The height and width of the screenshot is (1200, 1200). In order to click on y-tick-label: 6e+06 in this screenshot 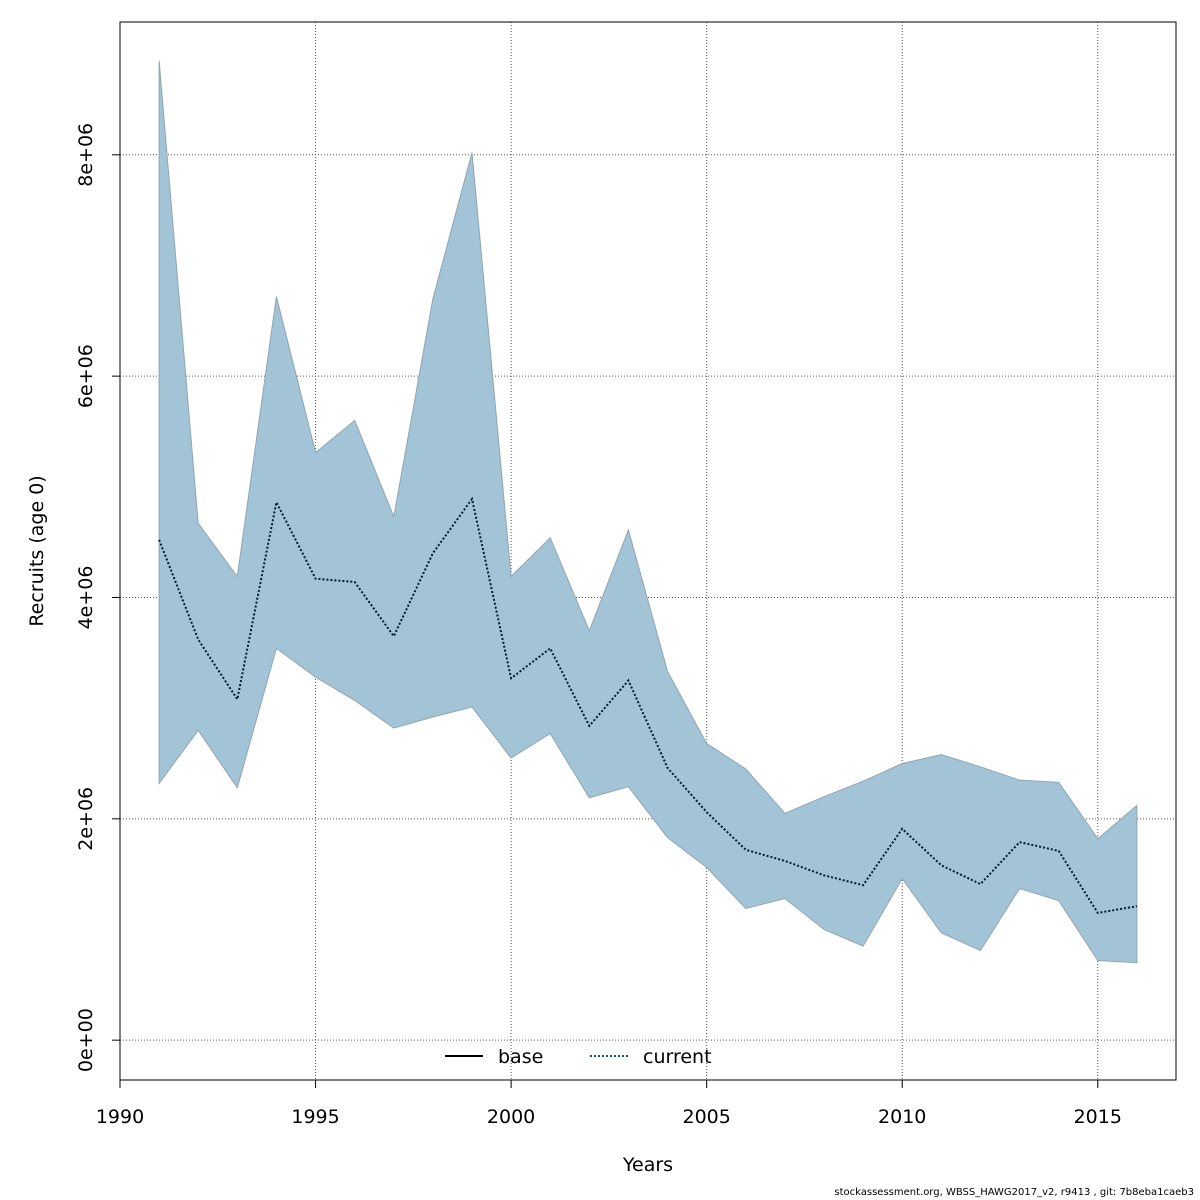, I will do `click(86, 376)`.